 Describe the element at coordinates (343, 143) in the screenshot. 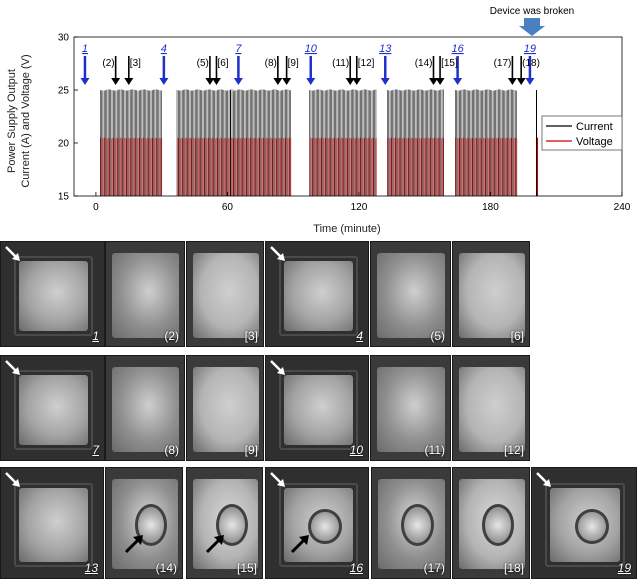

I see `segment-3-bg` at that location.